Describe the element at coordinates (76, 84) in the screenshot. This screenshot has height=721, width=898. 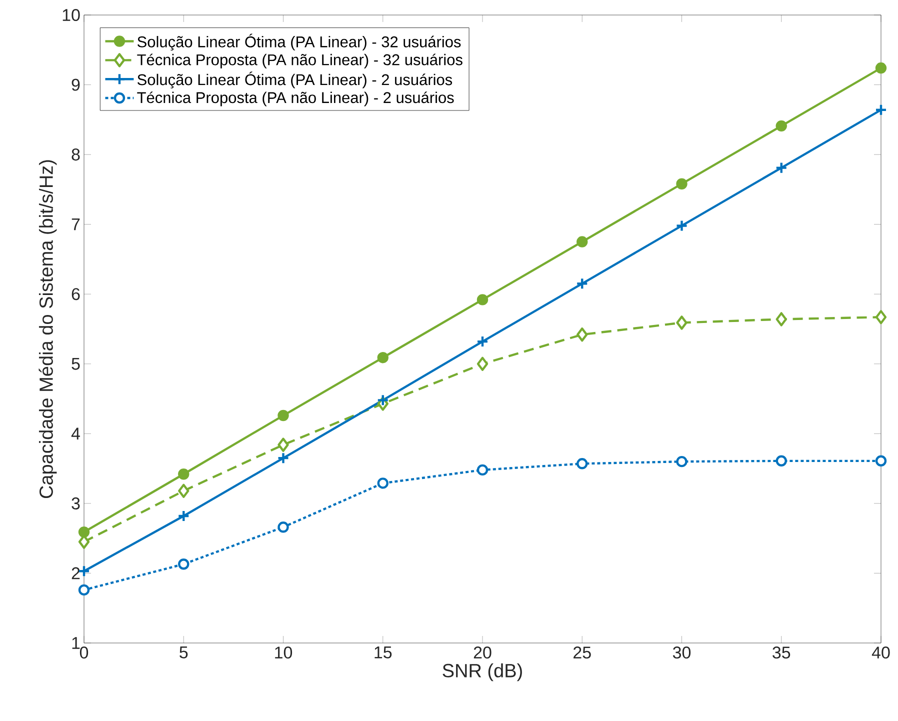
I see `y-tick-label: 9` at that location.